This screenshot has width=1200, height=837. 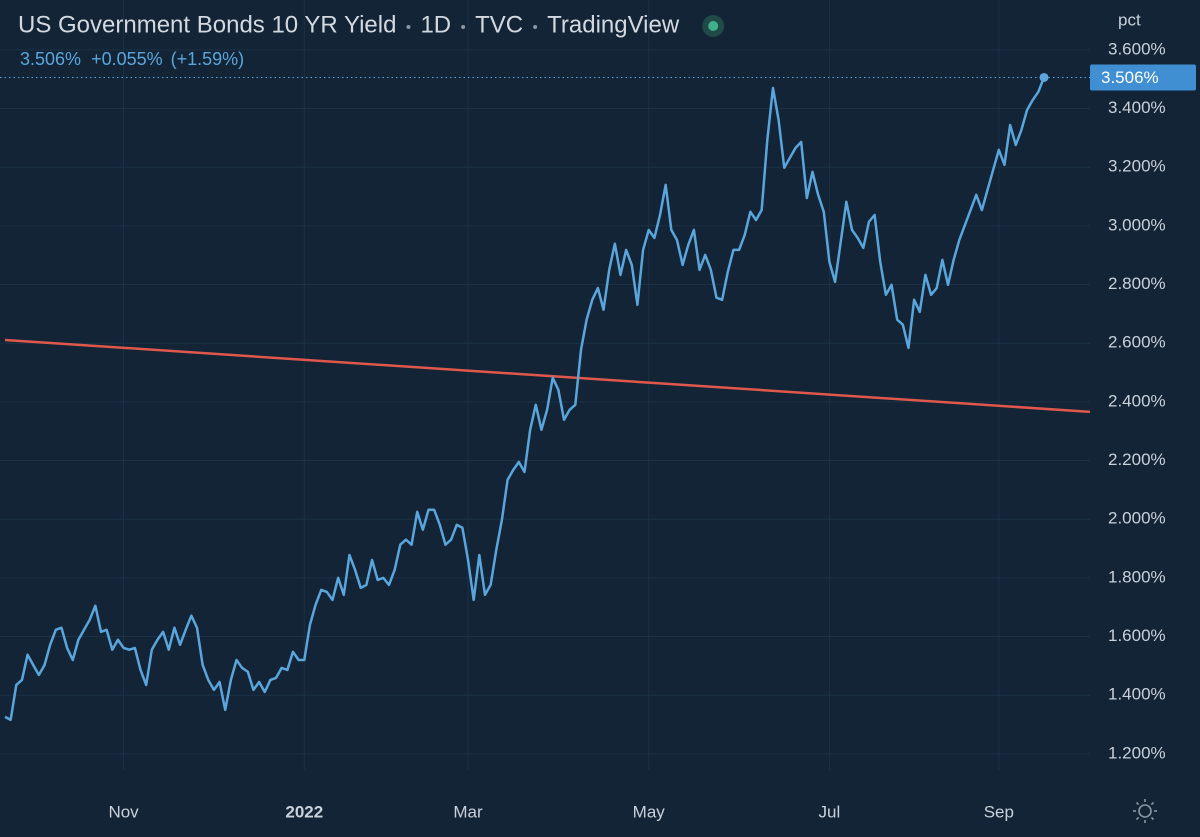 What do you see at coordinates (468, 811) in the screenshot?
I see `x-tick-label: Mar` at bounding box center [468, 811].